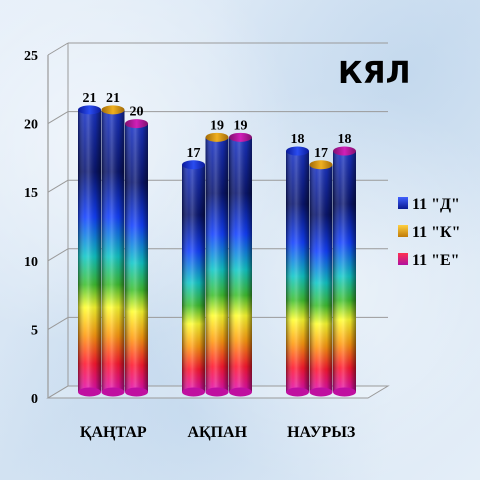 The image size is (480, 480). I want to click on legend-item: 11 "К", so click(429, 232).